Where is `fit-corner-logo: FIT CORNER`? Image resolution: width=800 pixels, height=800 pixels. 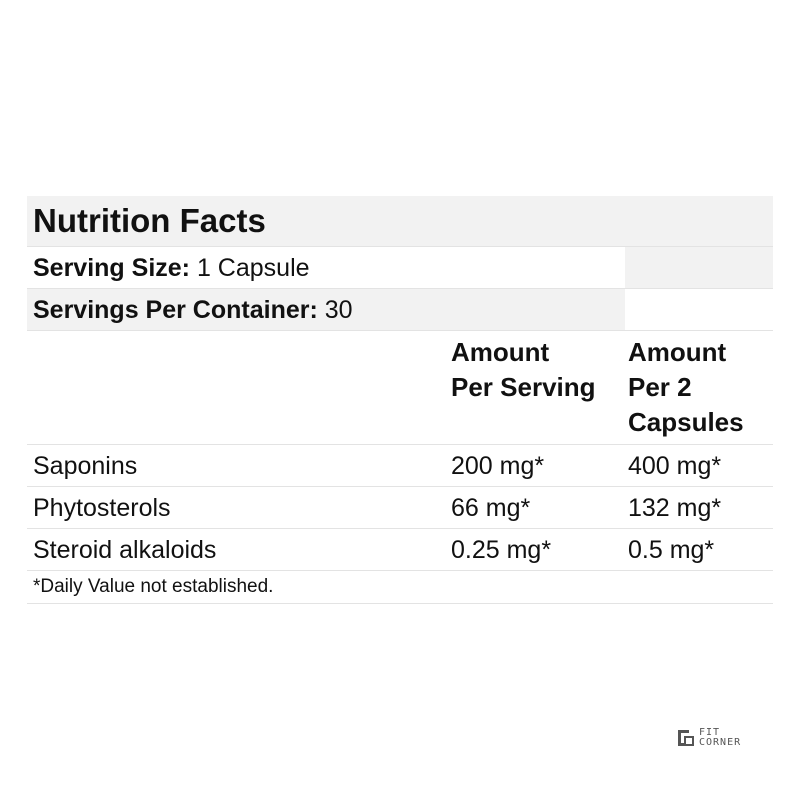 fit-corner-logo: FIT CORNER is located at coordinates (722, 739).